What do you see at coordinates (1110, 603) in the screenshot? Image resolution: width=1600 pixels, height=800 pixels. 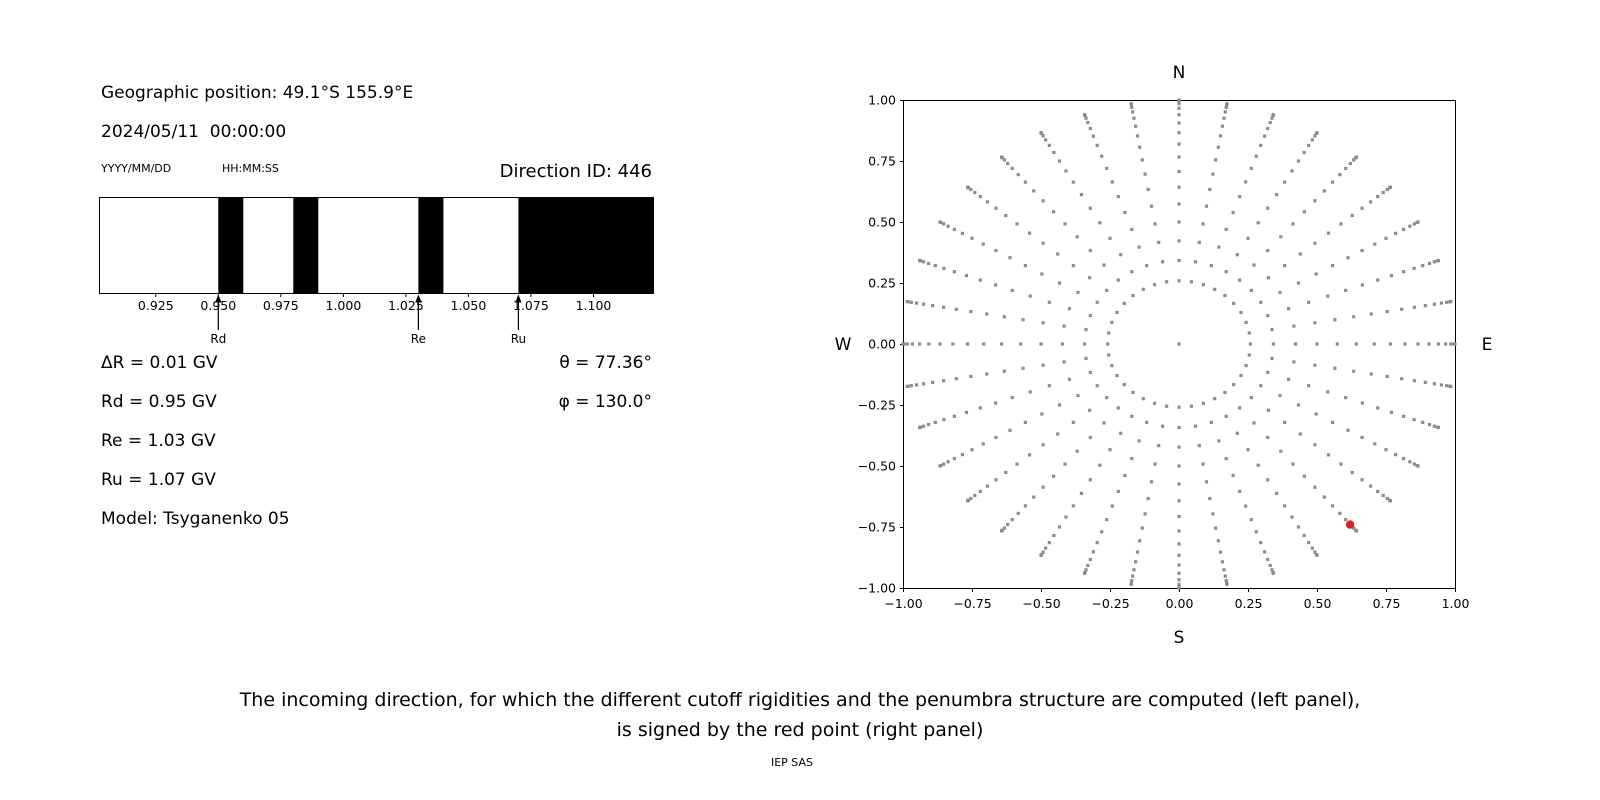 I see `x-tick-label: −0.25` at bounding box center [1110, 603].